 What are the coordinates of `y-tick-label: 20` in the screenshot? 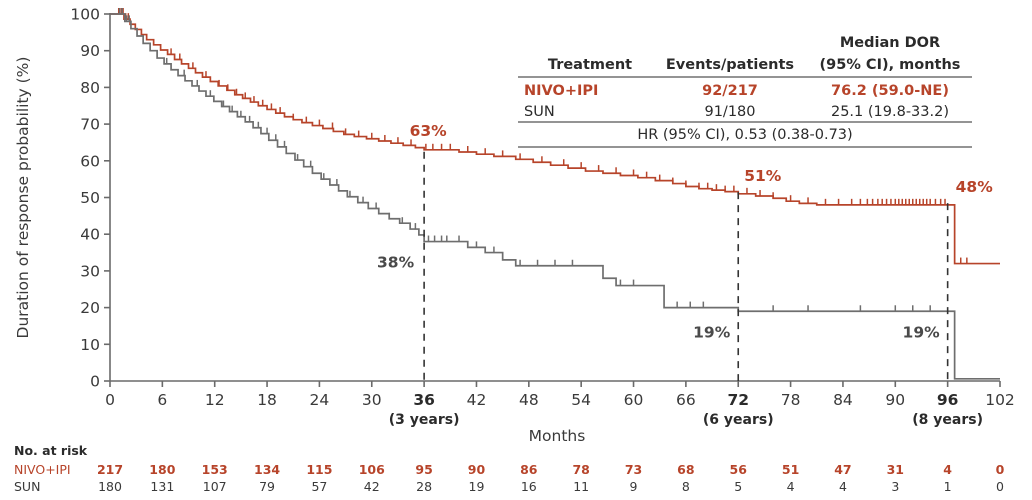 It's located at (90, 308).